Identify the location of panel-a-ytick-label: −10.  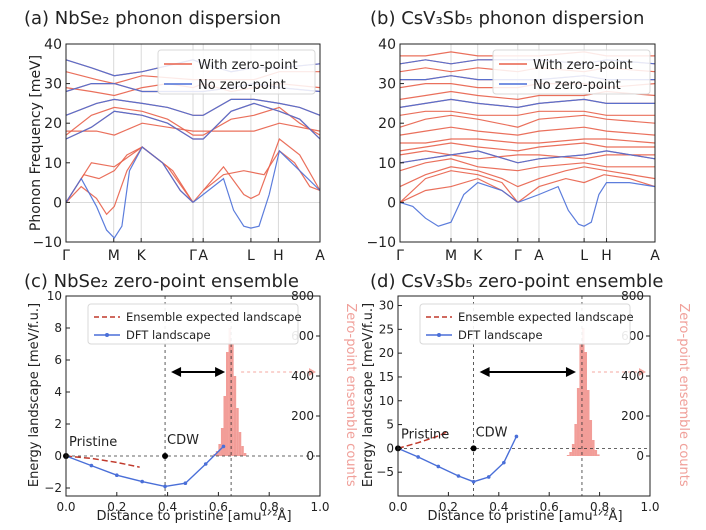
(47, 243).